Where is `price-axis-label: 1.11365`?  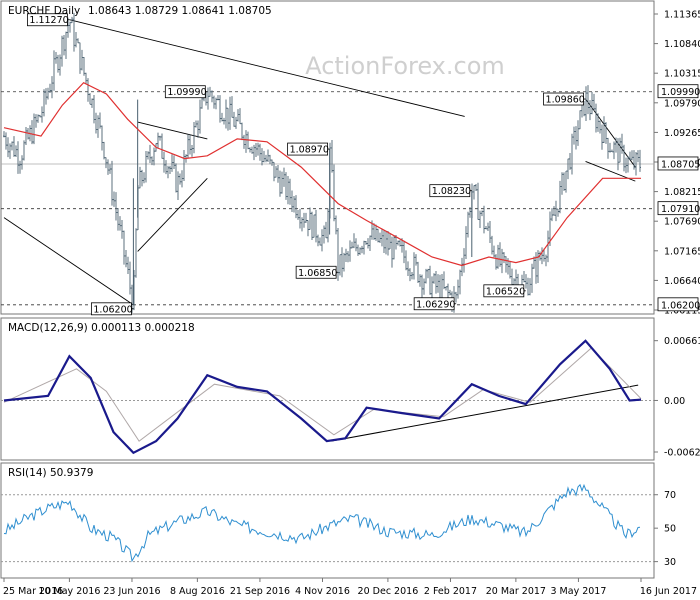 price-axis-label: 1.11365 is located at coordinates (682, 15).